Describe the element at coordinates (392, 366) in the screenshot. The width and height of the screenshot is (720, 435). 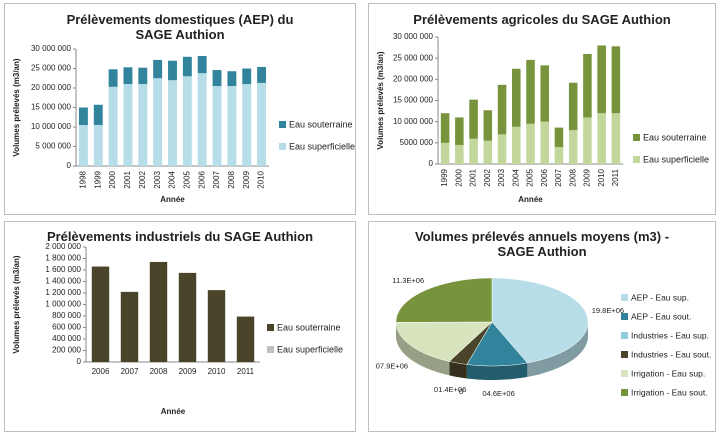
I see `data-label: 07.9E+06` at that location.